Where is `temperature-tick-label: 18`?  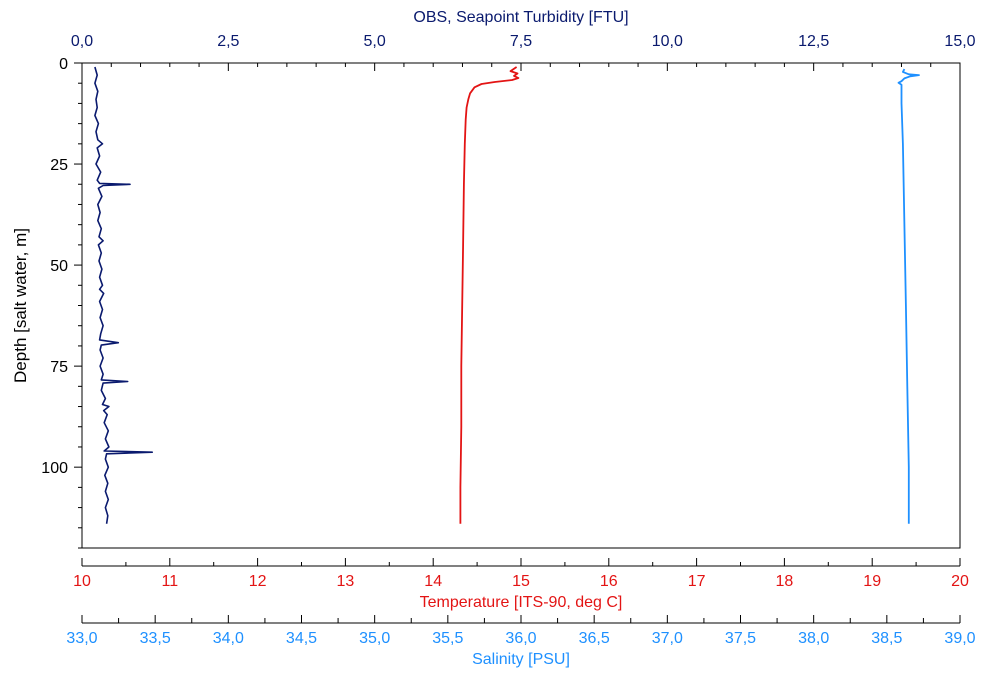 temperature-tick-label: 18 is located at coordinates (785, 581).